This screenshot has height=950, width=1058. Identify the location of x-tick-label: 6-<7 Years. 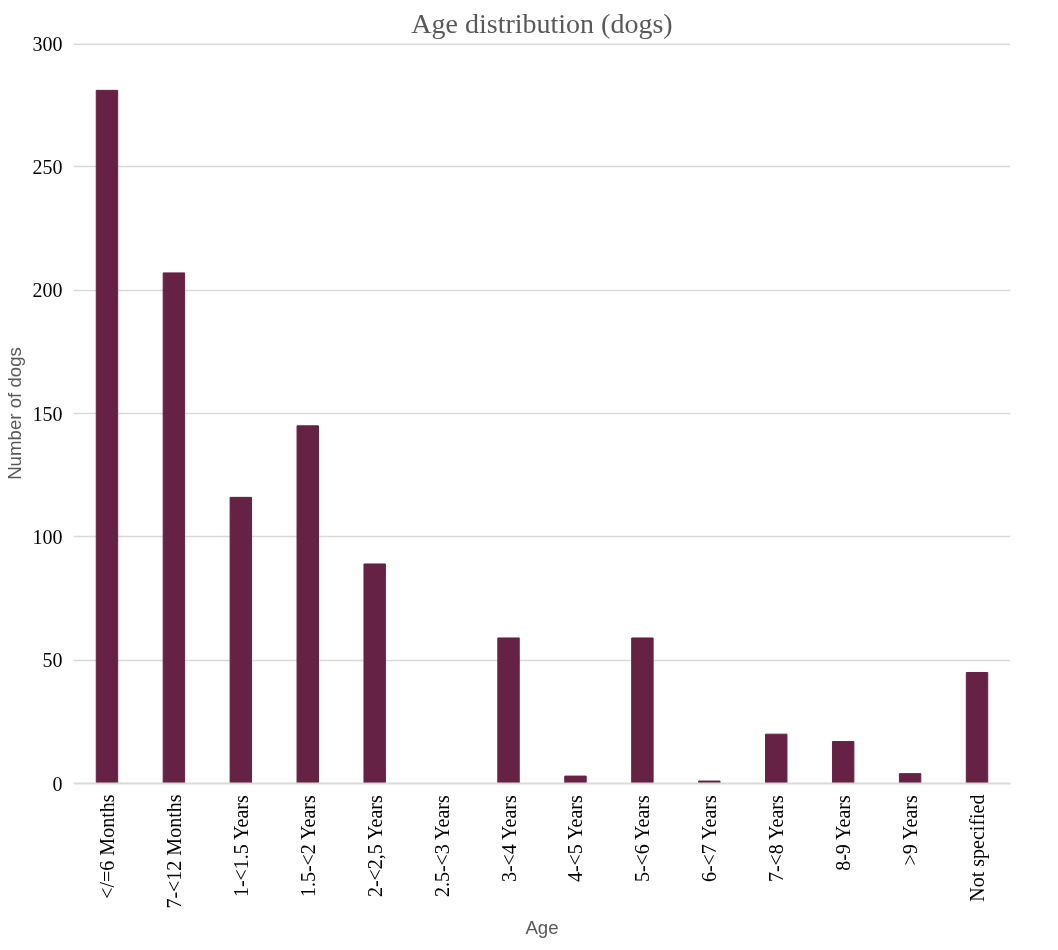
(709, 839).